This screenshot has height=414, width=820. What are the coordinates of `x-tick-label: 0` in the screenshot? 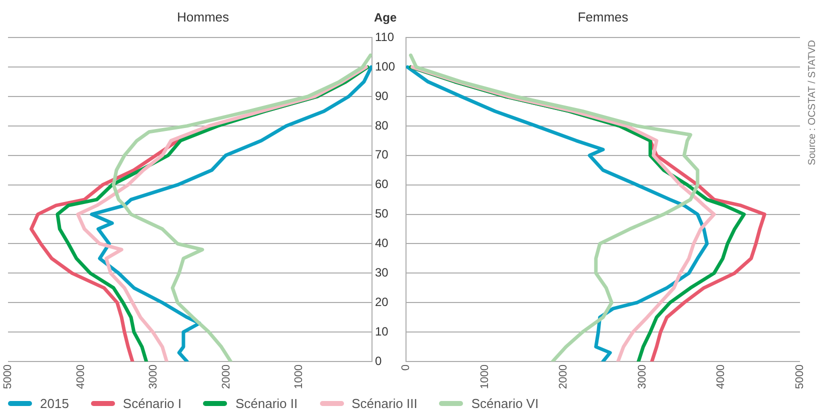 It's located at (406, 367).